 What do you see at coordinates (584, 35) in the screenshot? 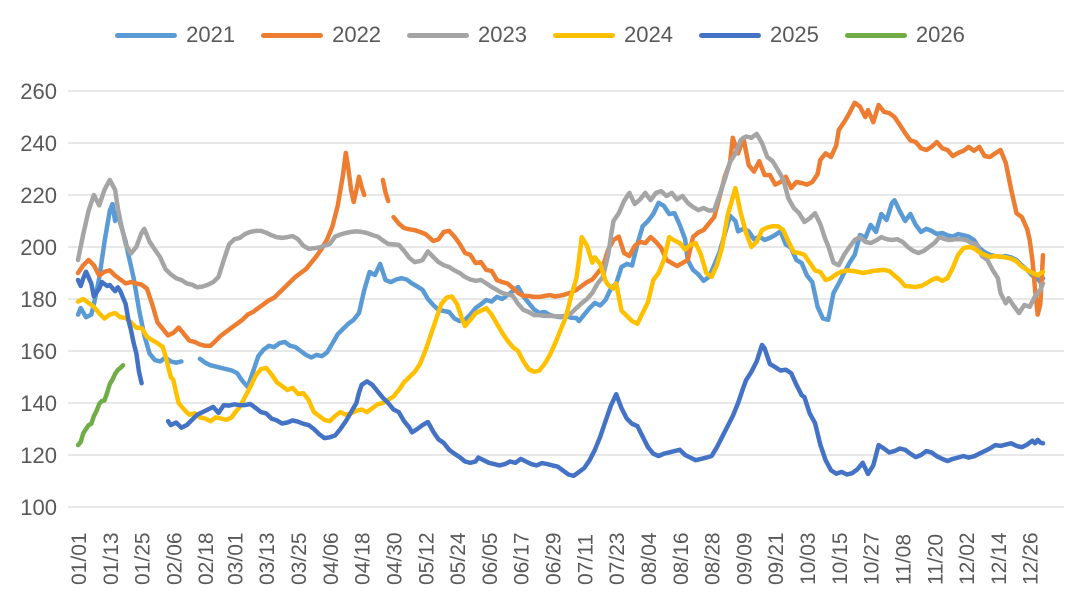
I see `legend-swatch-2024` at bounding box center [584, 35].